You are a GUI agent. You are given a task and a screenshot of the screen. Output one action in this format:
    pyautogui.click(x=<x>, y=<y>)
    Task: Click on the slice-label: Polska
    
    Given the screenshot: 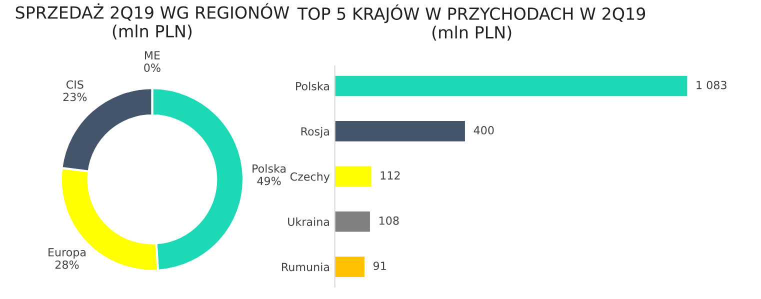 What is the action you would take?
    pyautogui.click(x=269, y=168)
    